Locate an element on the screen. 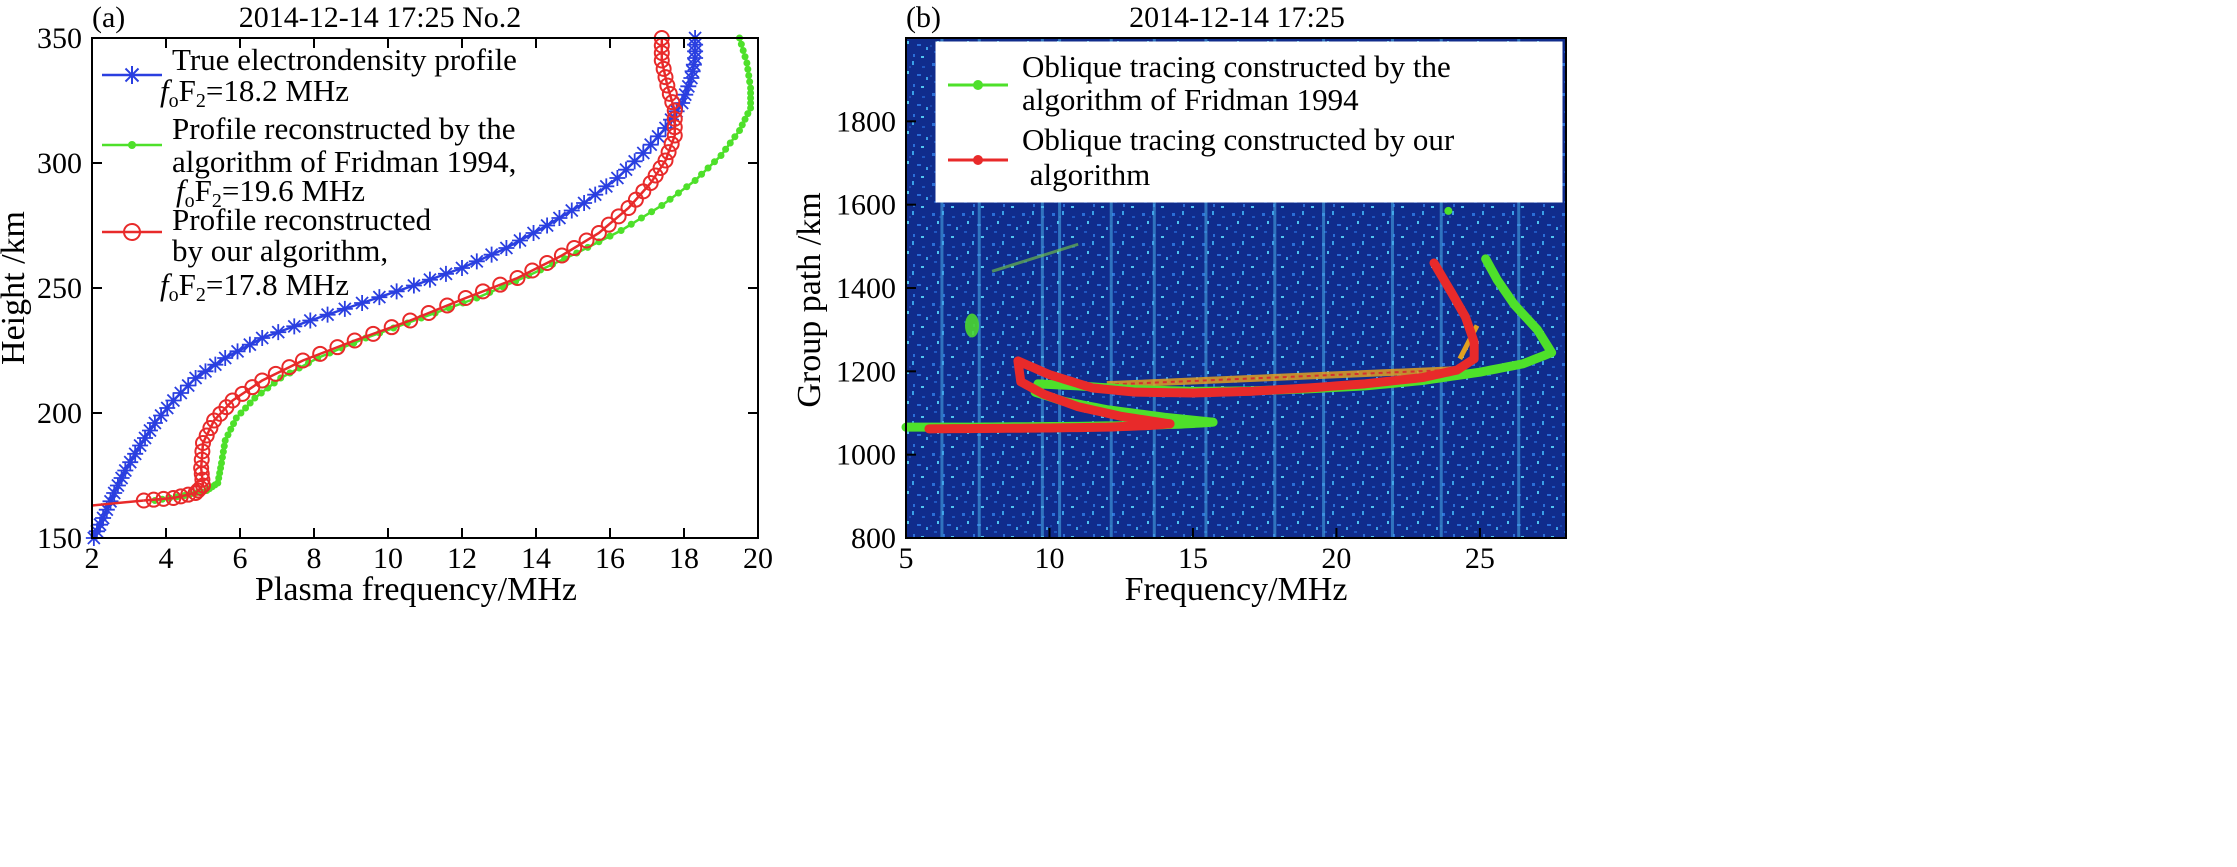 The height and width of the screenshot is (867, 2237). y-tick-label: 150 is located at coordinates (59, 538).